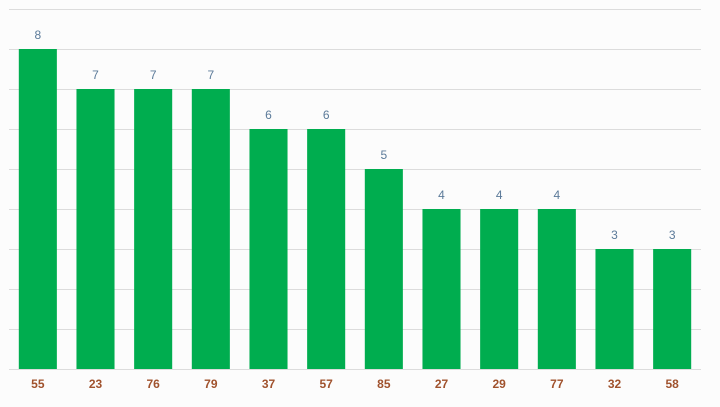 The width and height of the screenshot is (720, 407). Describe the element at coordinates (672, 384) in the screenshot. I see `x-tick-label: 58` at that location.